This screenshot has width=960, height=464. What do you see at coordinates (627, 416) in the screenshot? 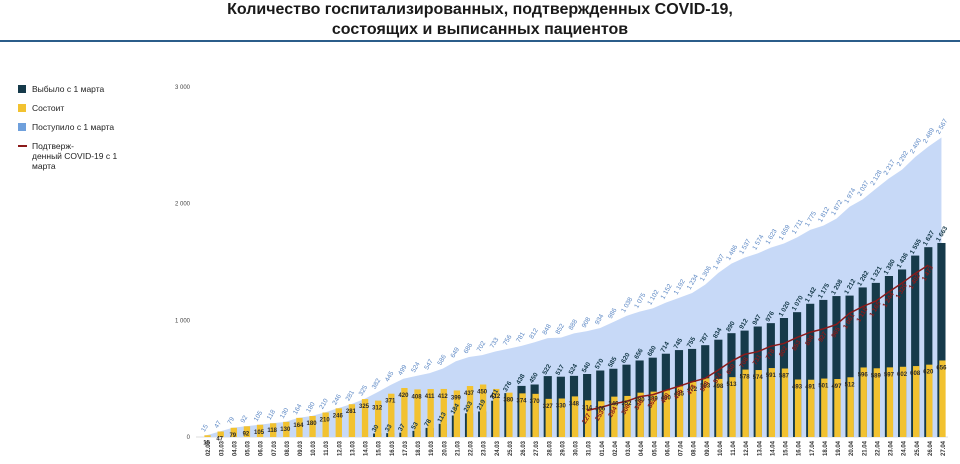
I see `current-bar-03.04` at bounding box center [627, 416].